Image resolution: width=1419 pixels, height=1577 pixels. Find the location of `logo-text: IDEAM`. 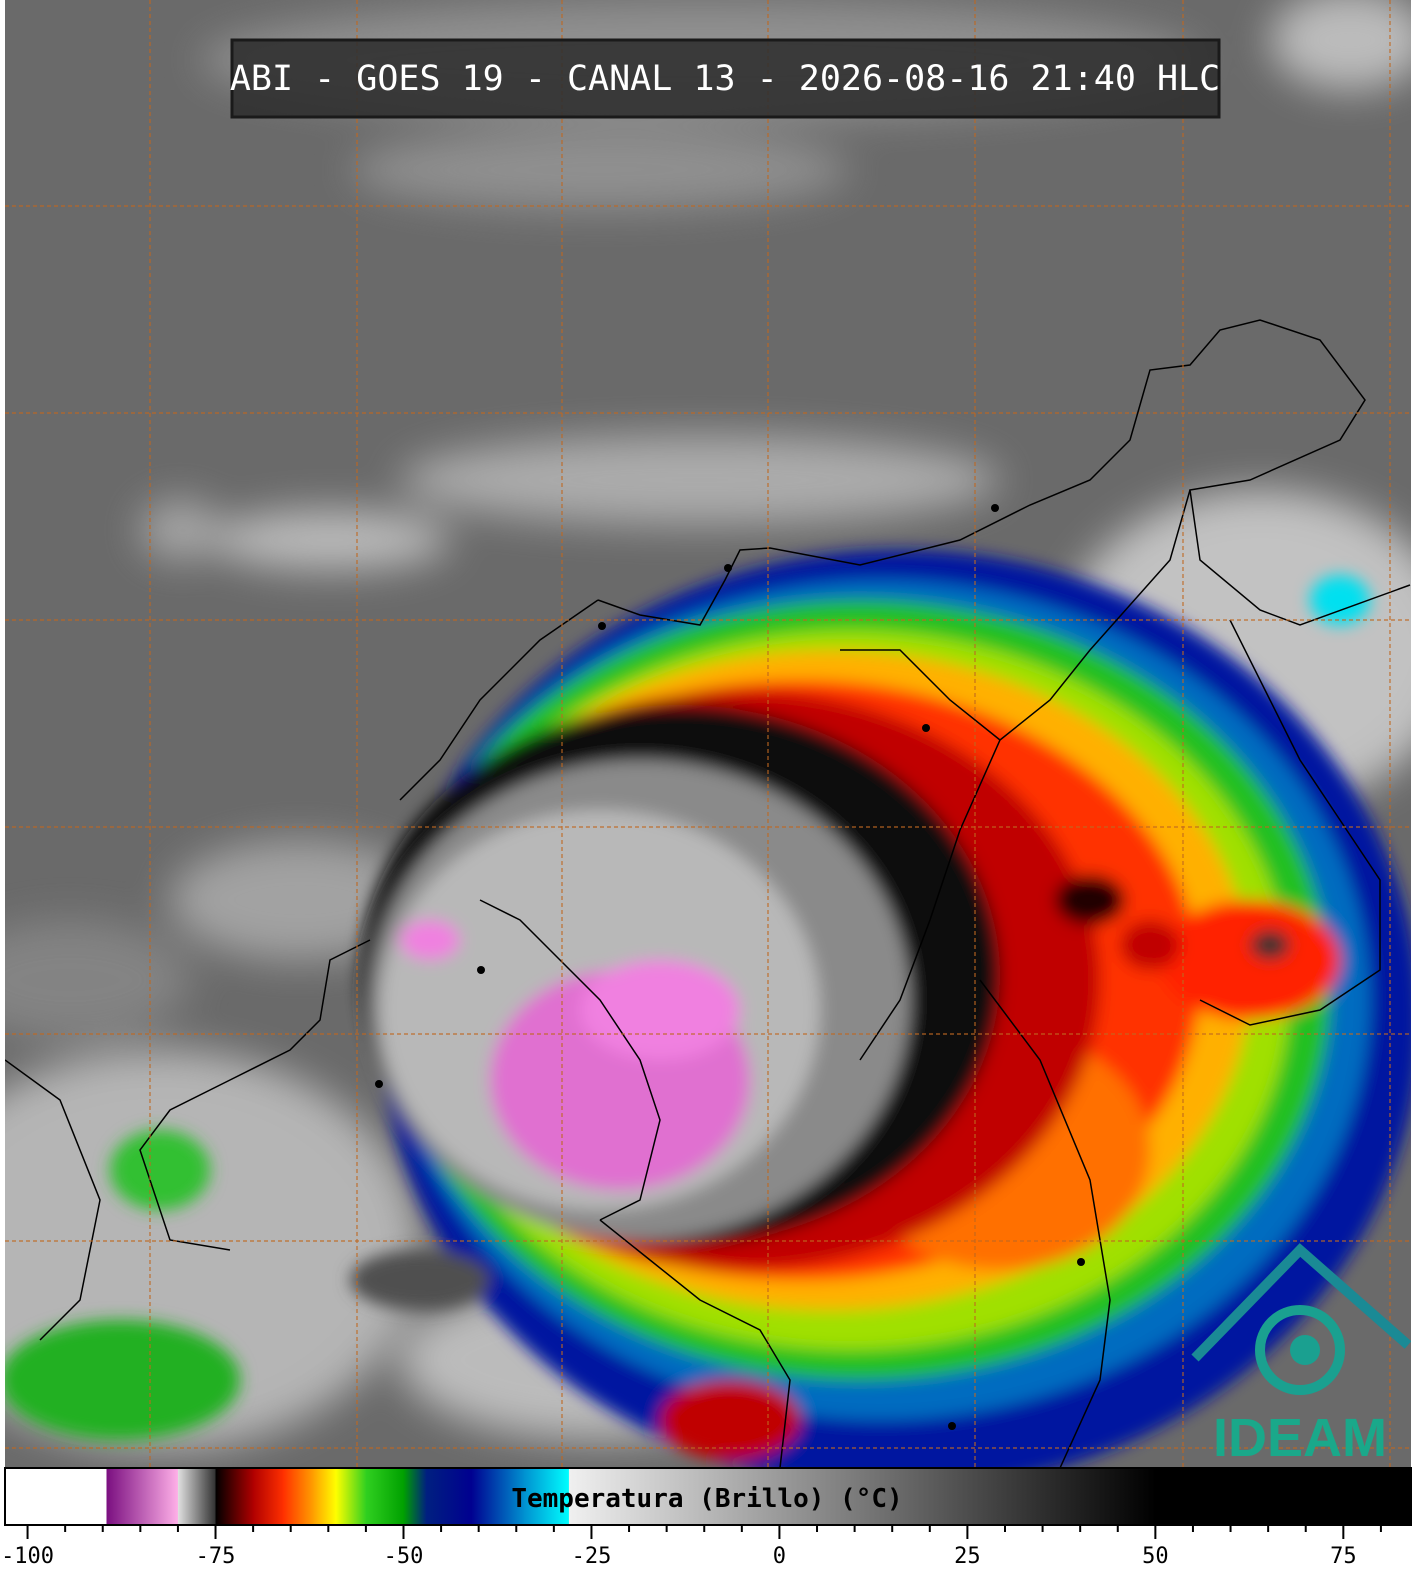

logo-text: IDEAM is located at coordinates (1300, 1438).